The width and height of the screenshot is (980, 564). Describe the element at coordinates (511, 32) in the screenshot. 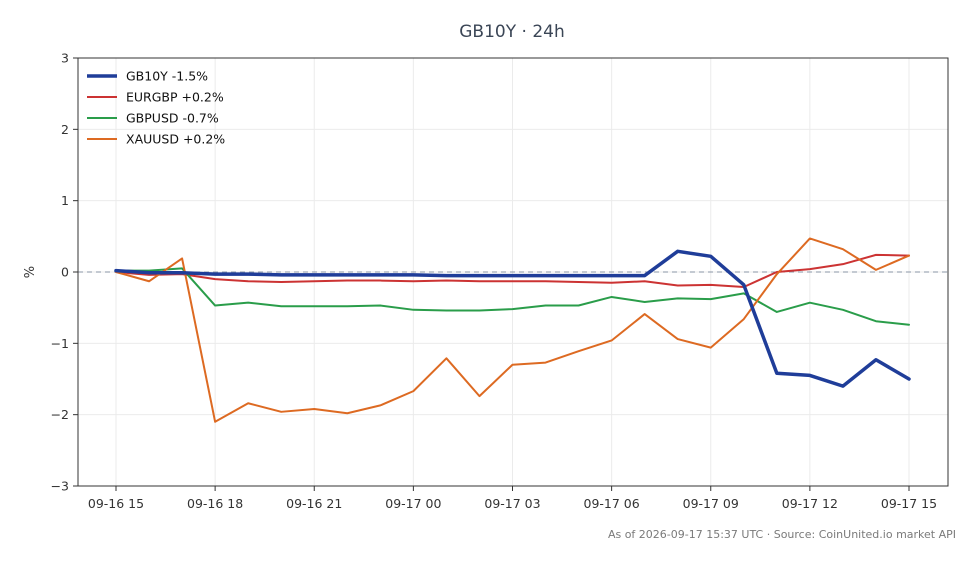

I see `chart-title: GB10Y · 24h` at that location.